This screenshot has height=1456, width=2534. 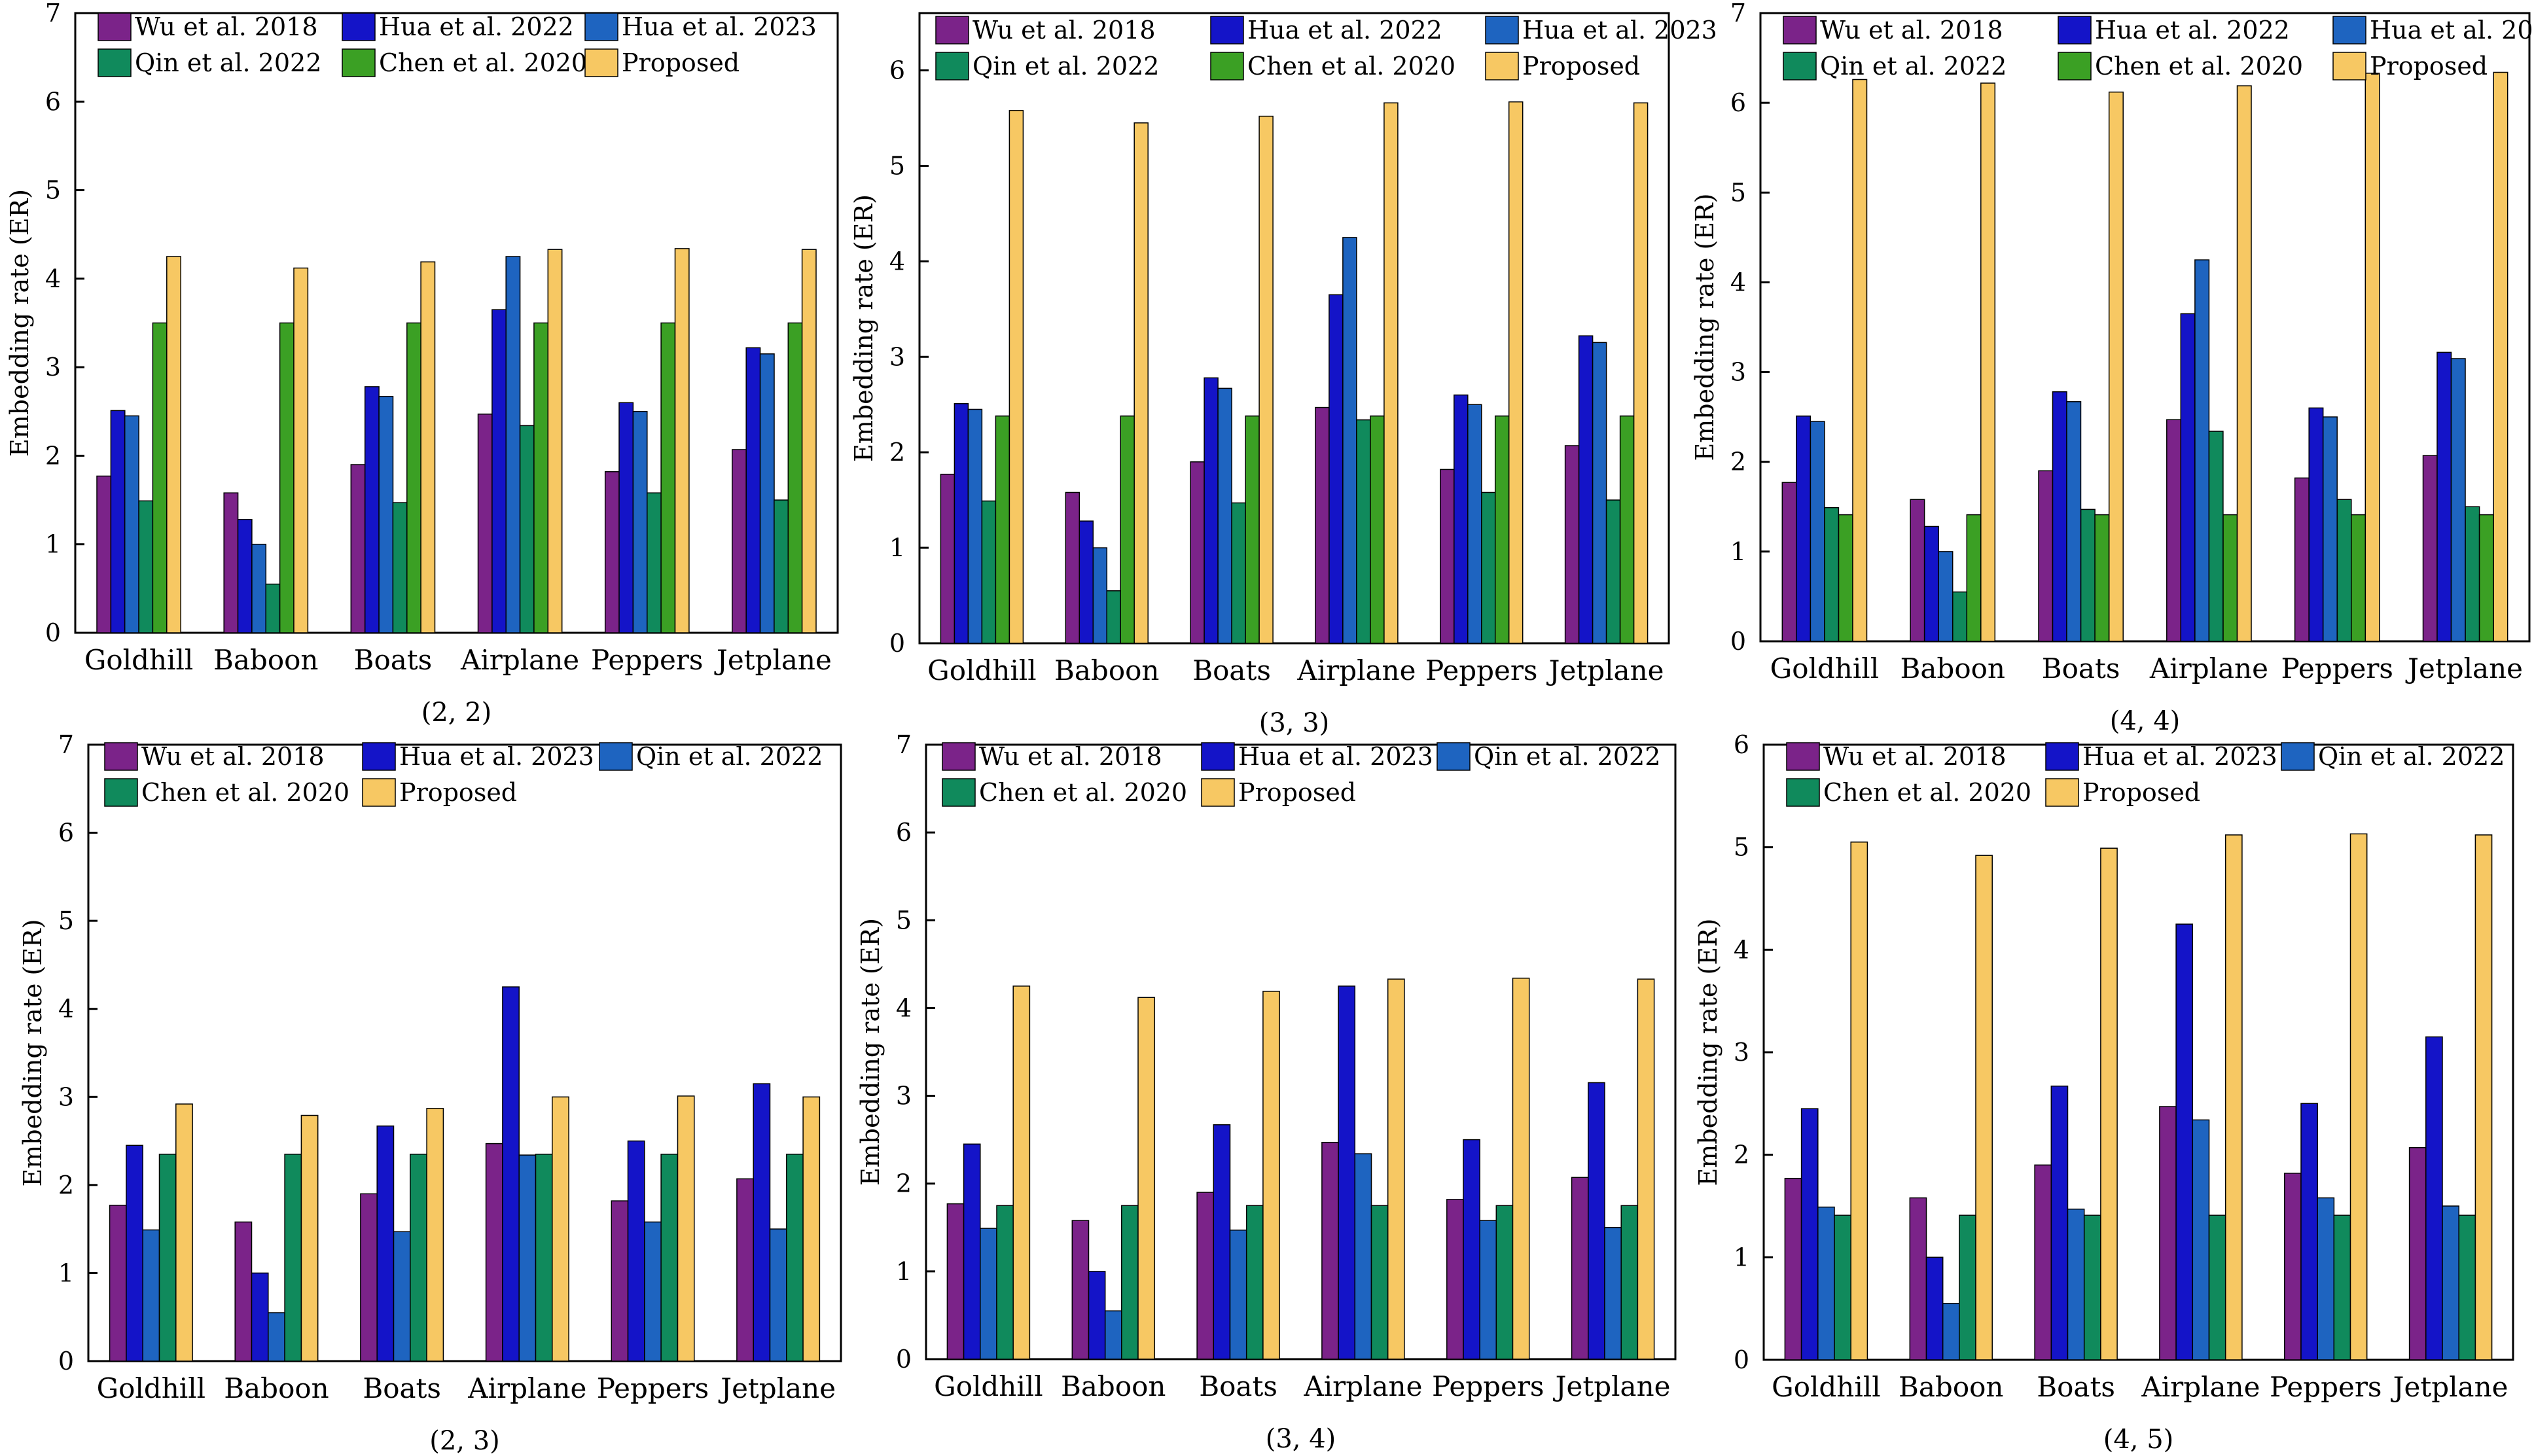 What do you see at coordinates (897, 70) in the screenshot?
I see `y-tick-label: 6` at bounding box center [897, 70].